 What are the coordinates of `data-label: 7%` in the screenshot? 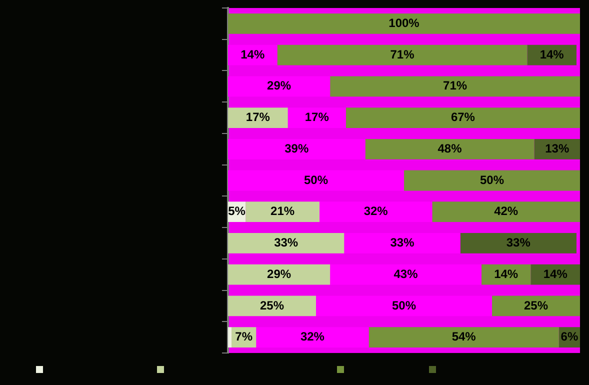 It's located at (244, 337).